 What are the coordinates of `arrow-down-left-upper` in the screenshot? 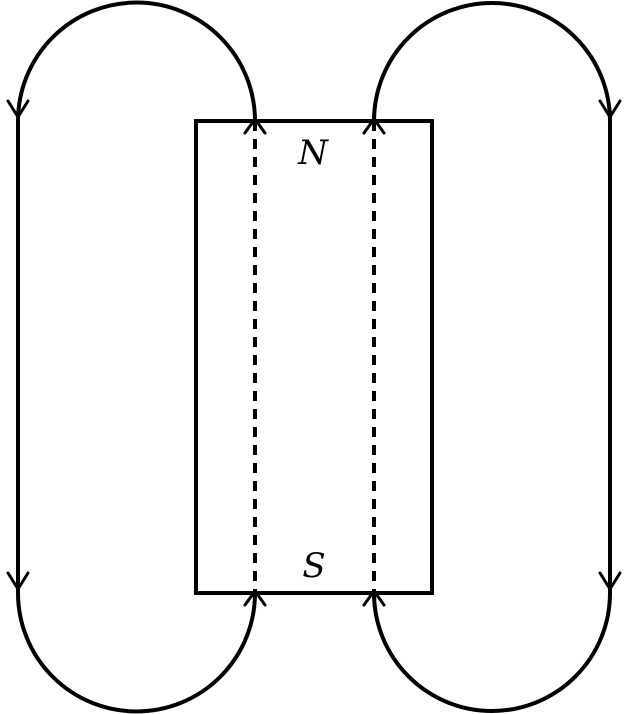 It's located at (18, 109).